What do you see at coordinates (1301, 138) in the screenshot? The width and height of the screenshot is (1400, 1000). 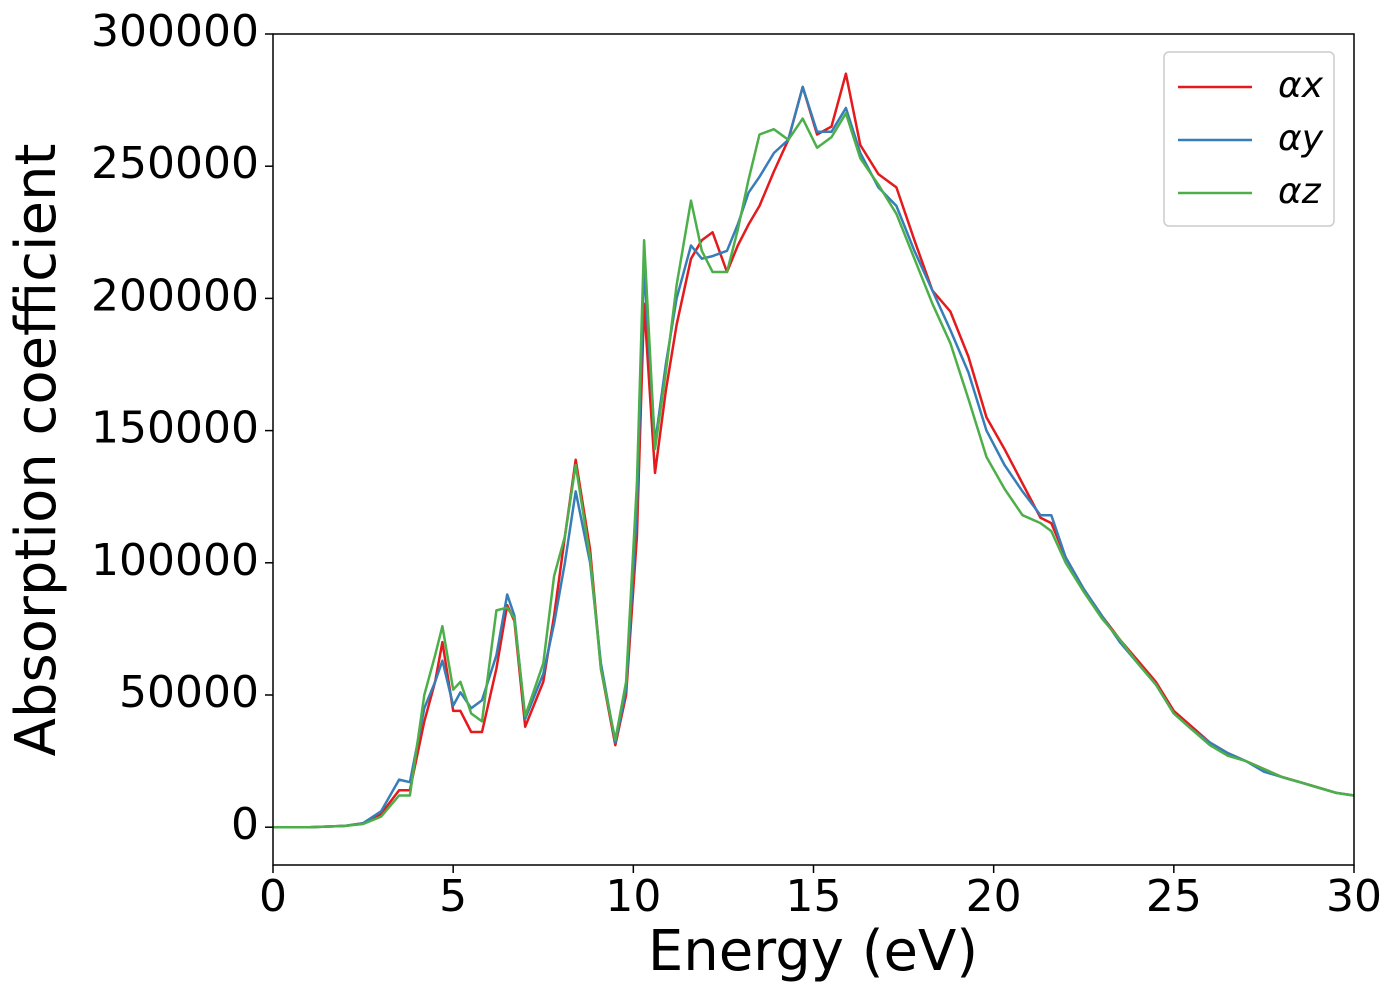 I see `legend-label: αy` at bounding box center [1301, 138].